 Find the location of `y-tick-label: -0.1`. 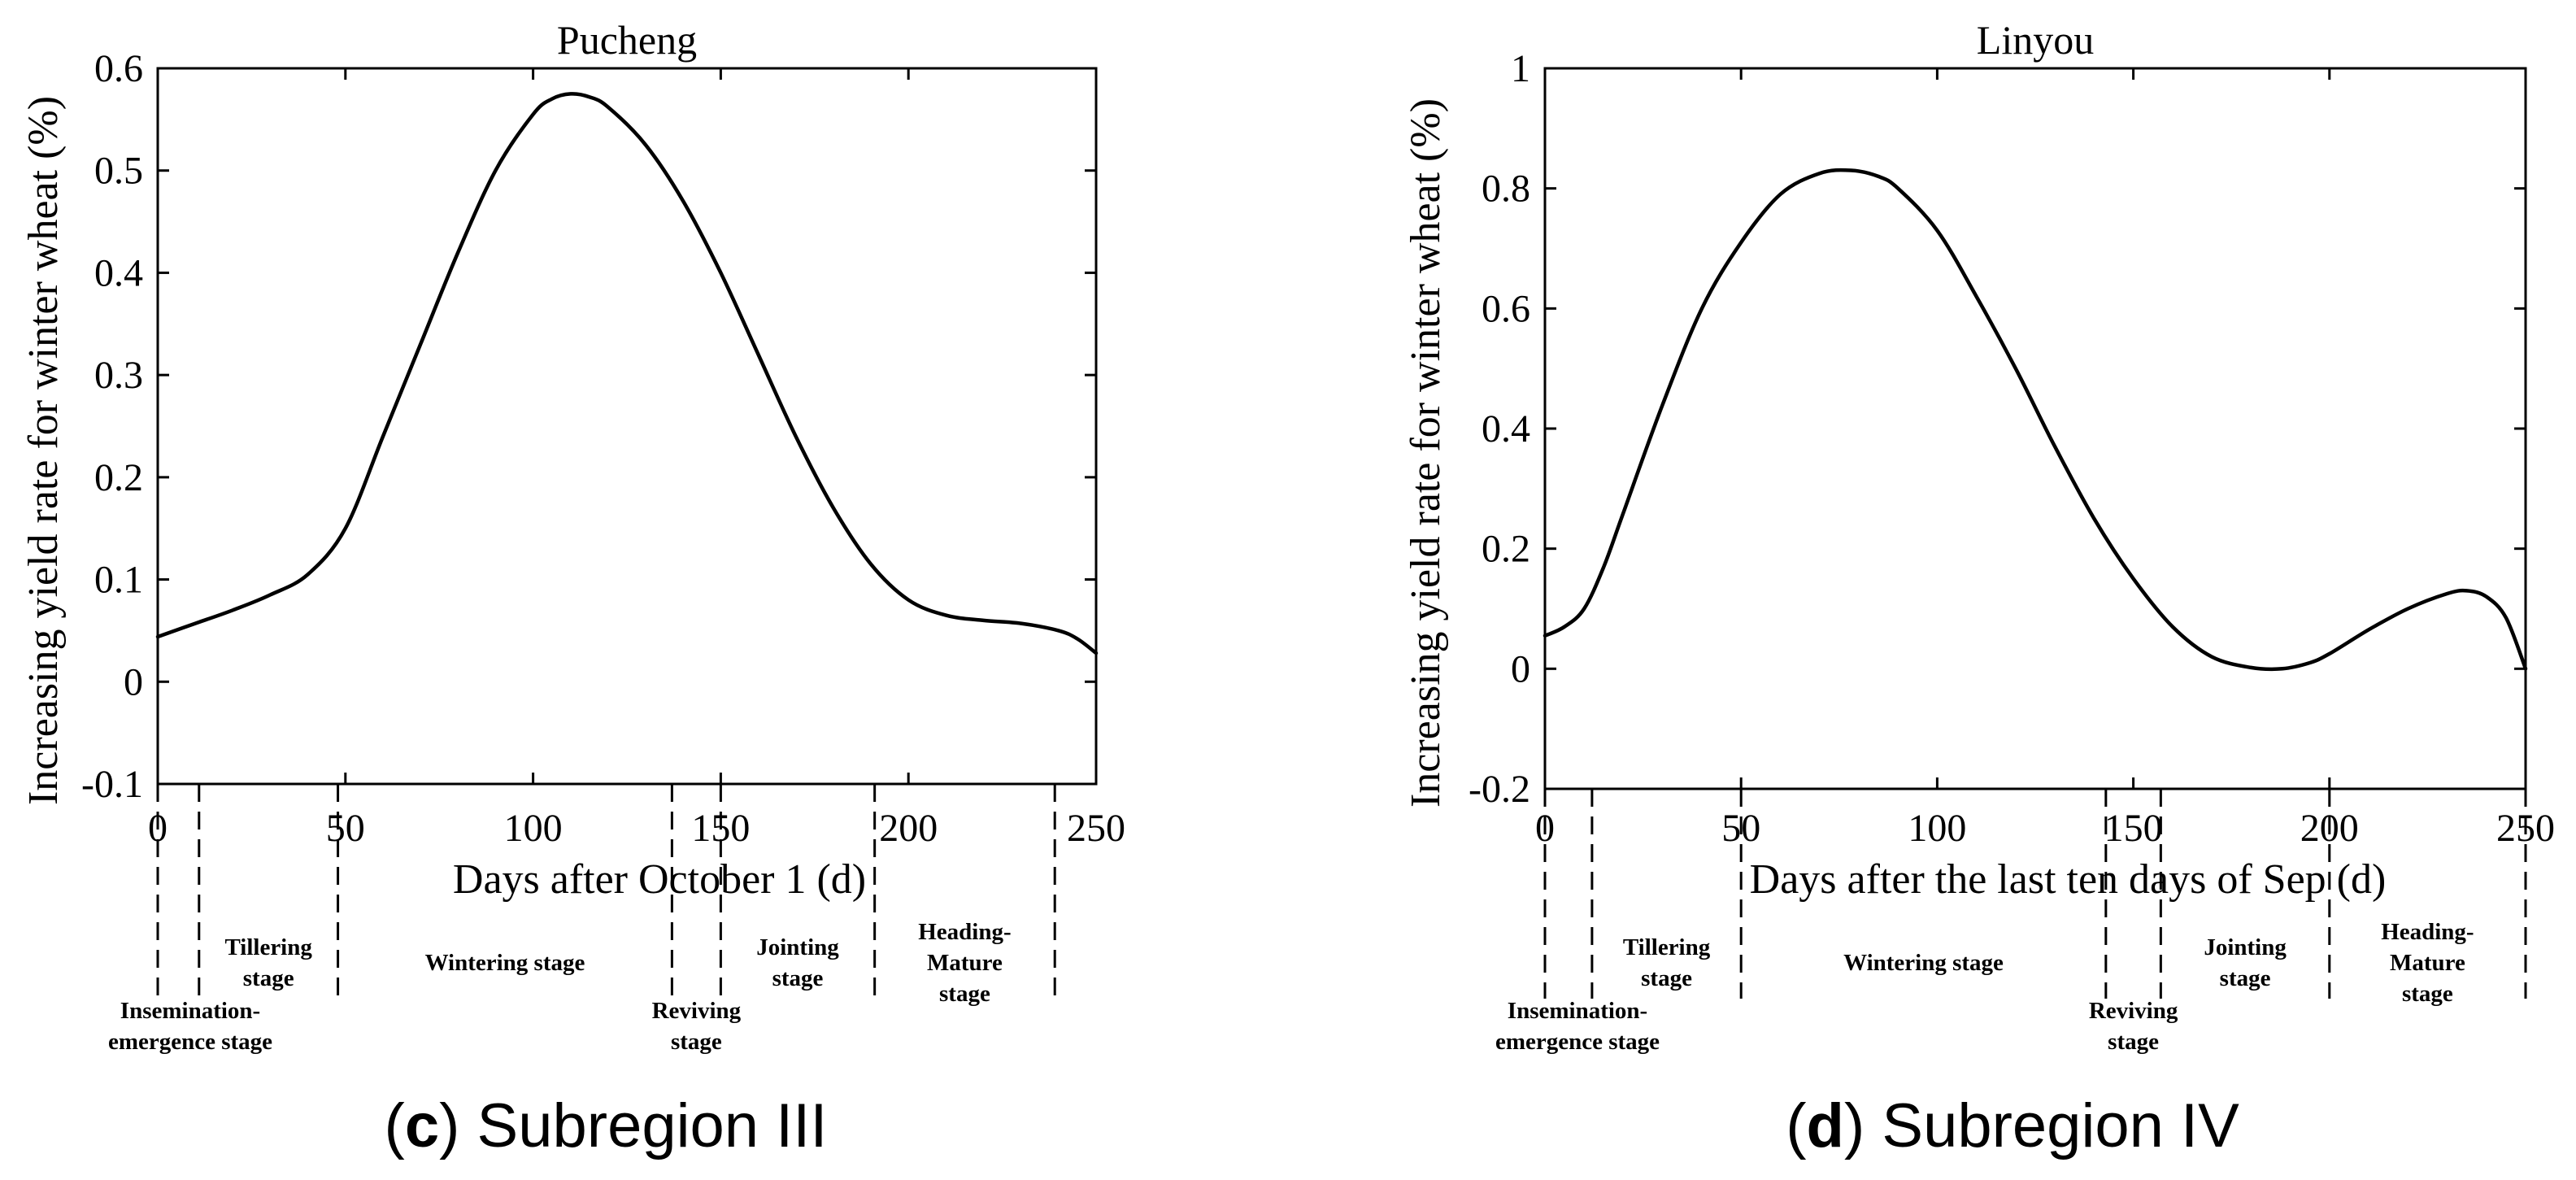

y-tick-label: -0.1 is located at coordinates (112, 785).